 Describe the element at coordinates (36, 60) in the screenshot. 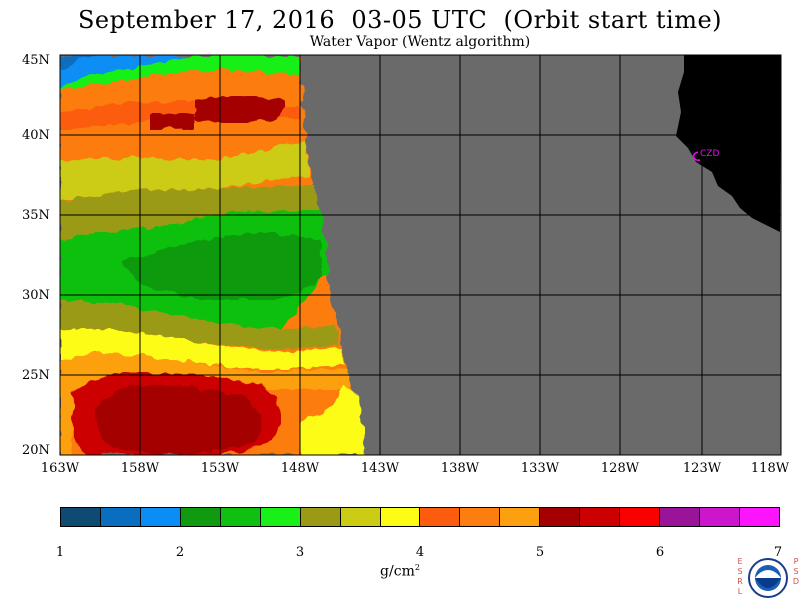

I see `lat-label-45n: 45N` at that location.